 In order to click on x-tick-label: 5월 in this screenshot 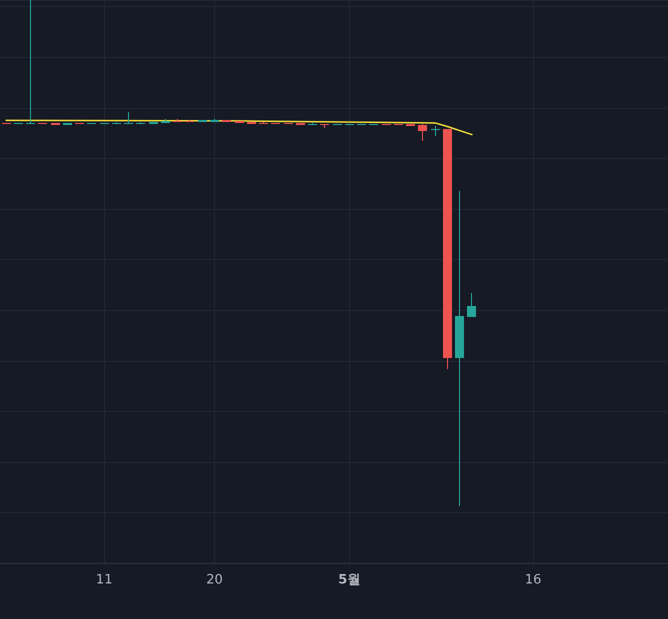, I will do `click(349, 580)`.